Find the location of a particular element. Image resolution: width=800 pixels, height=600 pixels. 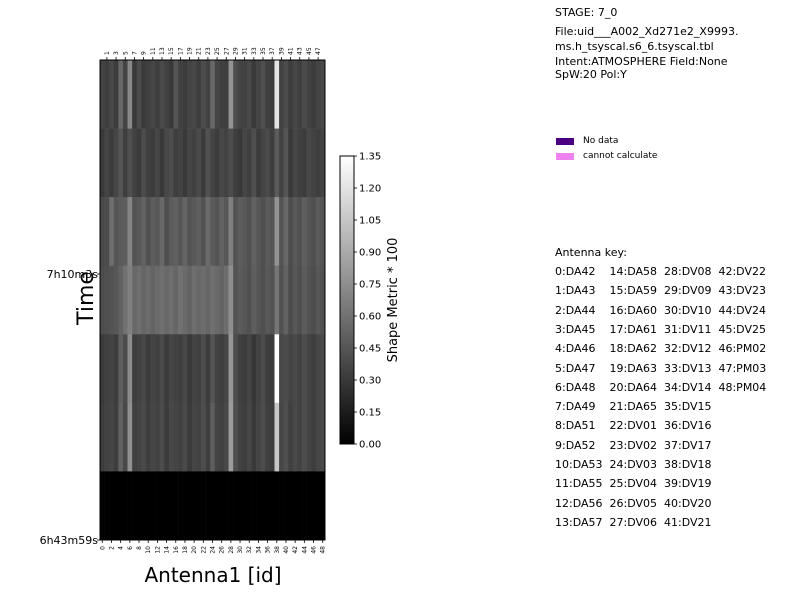

x-tick-label: 6 is located at coordinates (130, 548).